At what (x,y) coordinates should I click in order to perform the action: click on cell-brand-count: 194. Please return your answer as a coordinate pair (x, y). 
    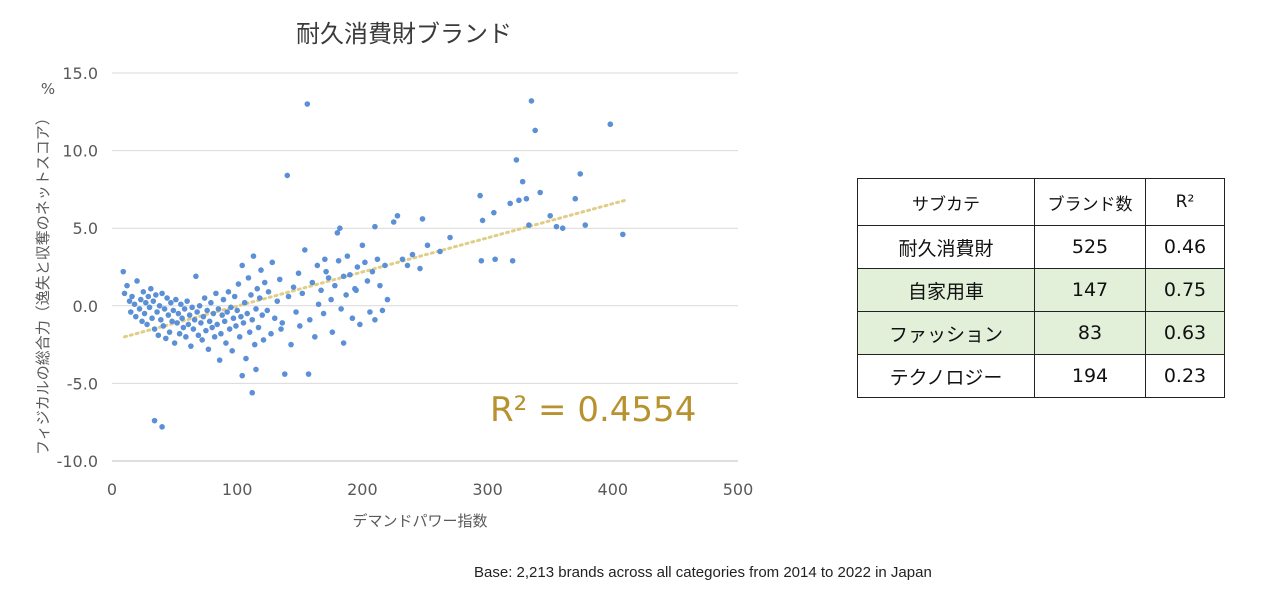
    Looking at the image, I should click on (1090, 376).